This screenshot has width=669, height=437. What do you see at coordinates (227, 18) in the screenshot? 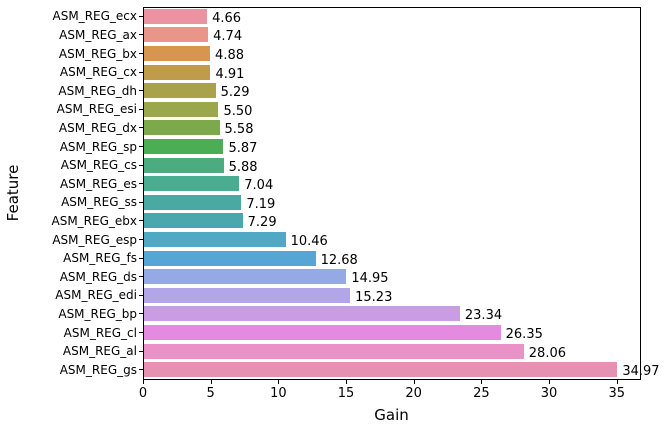
I see `value-label: 4.66` at bounding box center [227, 18].